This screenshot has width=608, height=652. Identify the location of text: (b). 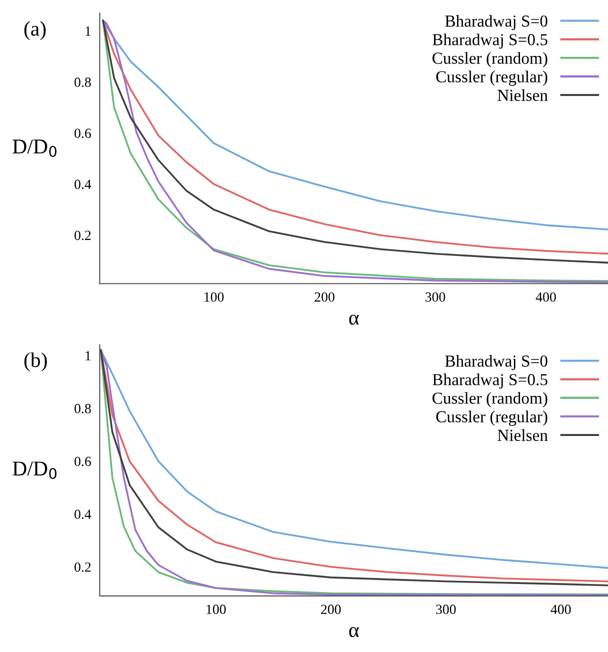
(35, 362).